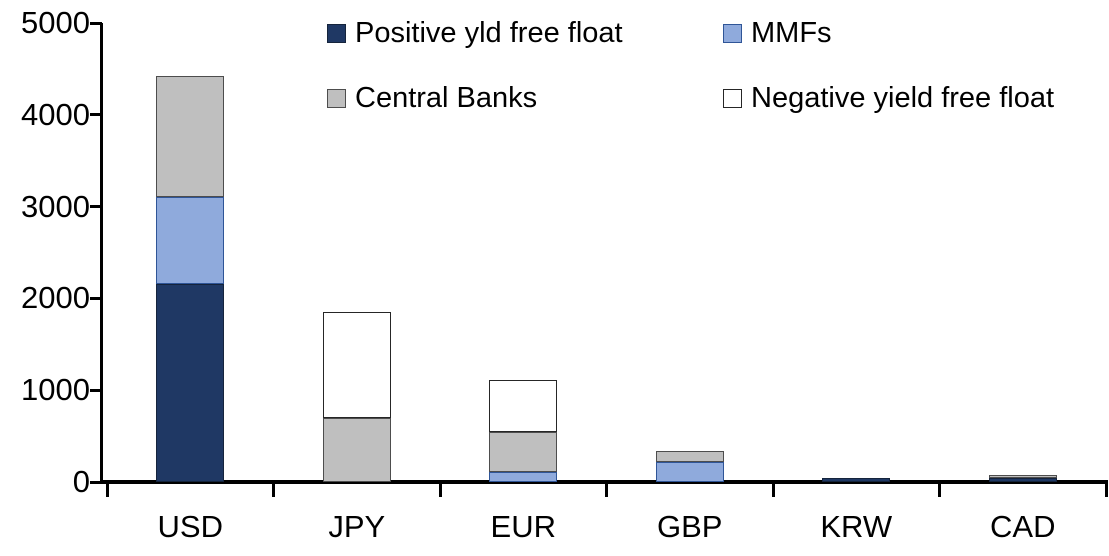  What do you see at coordinates (523, 477) in the screenshot?
I see `bar-segment-EUR-mmfs` at bounding box center [523, 477].